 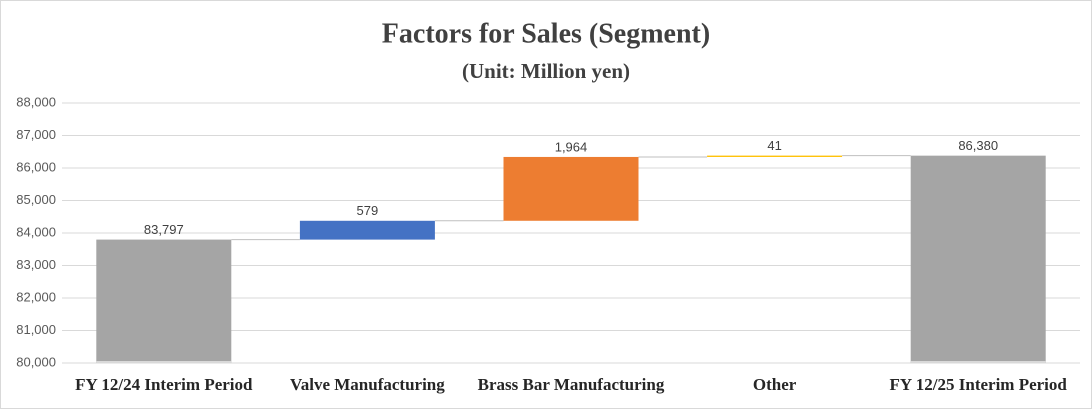 What do you see at coordinates (775, 384) in the screenshot?
I see `x-tick-label: Other` at bounding box center [775, 384].